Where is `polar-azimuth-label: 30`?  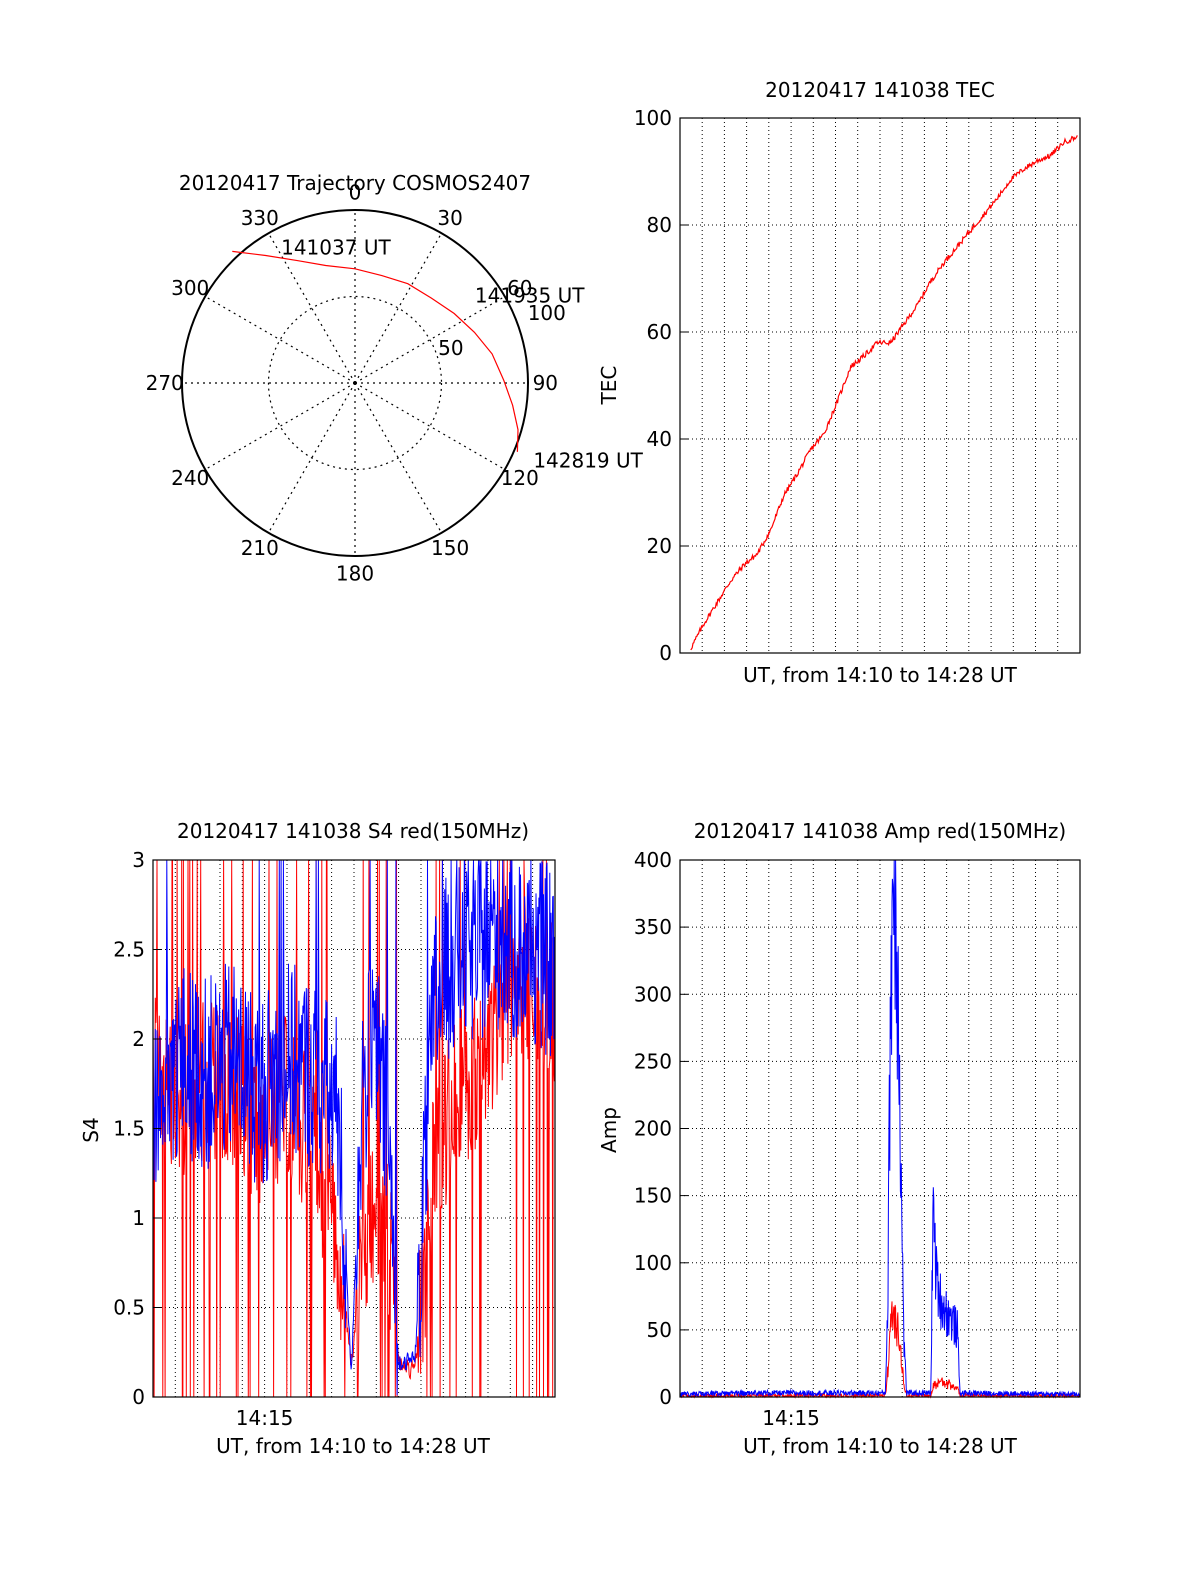 polar-azimuth-label: 30 is located at coordinates (449, 218).